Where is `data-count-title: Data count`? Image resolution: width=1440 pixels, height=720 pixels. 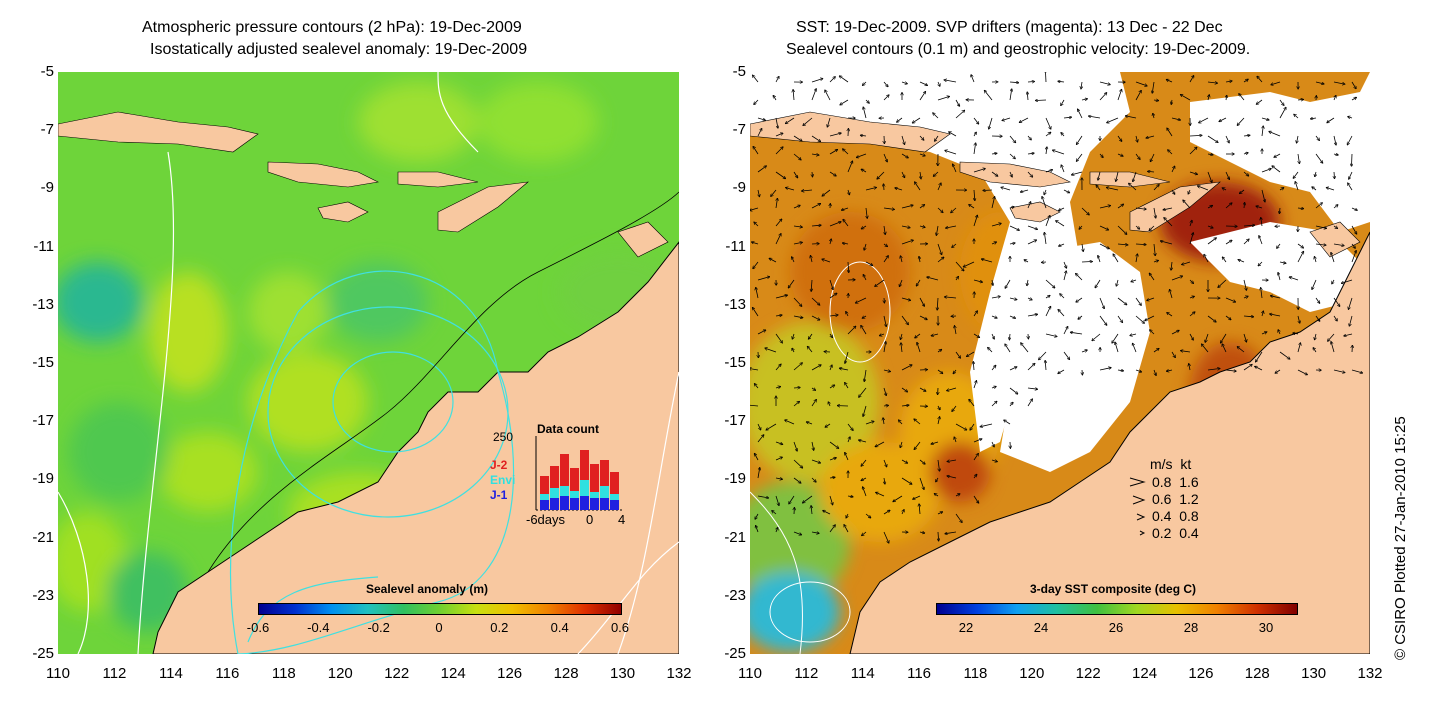
data-count-title: Data count is located at coordinates (568, 429).